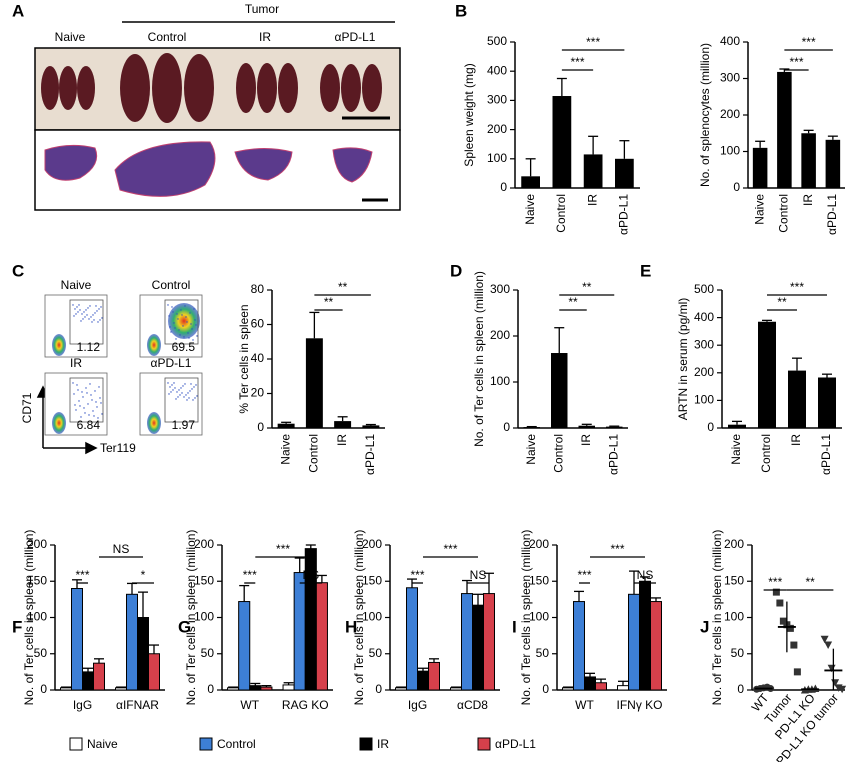 Image resolution: width=858 pixels, height=762 pixels. What do you see at coordinates (500, 289) in the screenshot?
I see `y-tick-label: 300` at bounding box center [500, 289].